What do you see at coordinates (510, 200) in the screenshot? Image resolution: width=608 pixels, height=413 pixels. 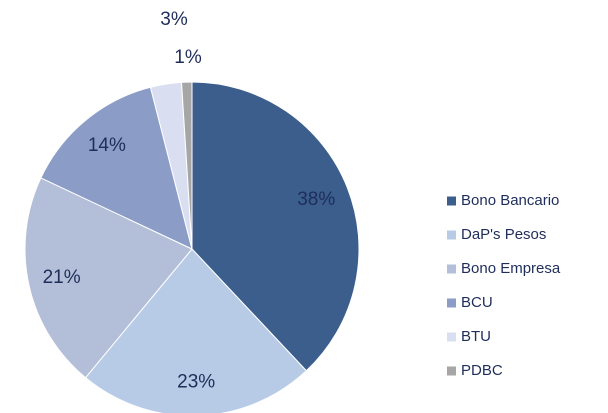 I see `legend-label: Bono Bancario` at bounding box center [510, 200].